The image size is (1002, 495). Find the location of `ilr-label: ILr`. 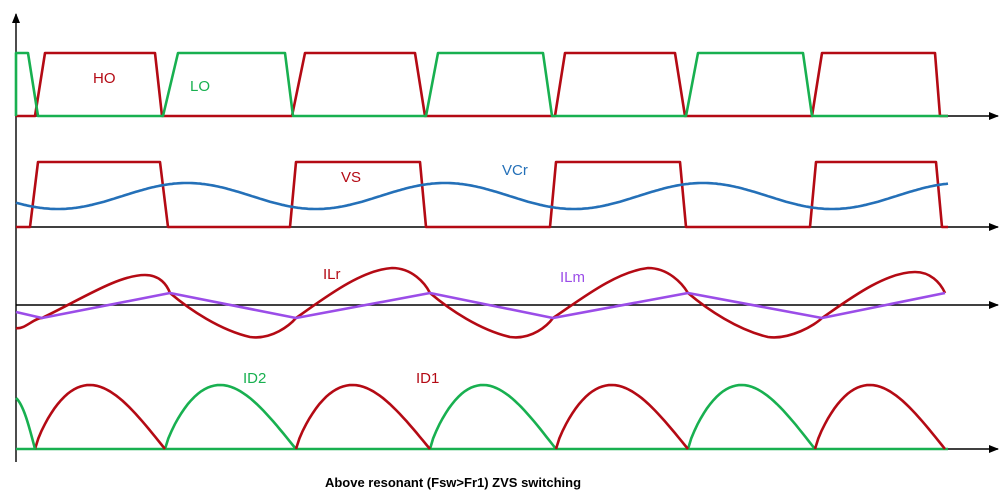

ilr-label: ILr is located at coordinates (332, 274).